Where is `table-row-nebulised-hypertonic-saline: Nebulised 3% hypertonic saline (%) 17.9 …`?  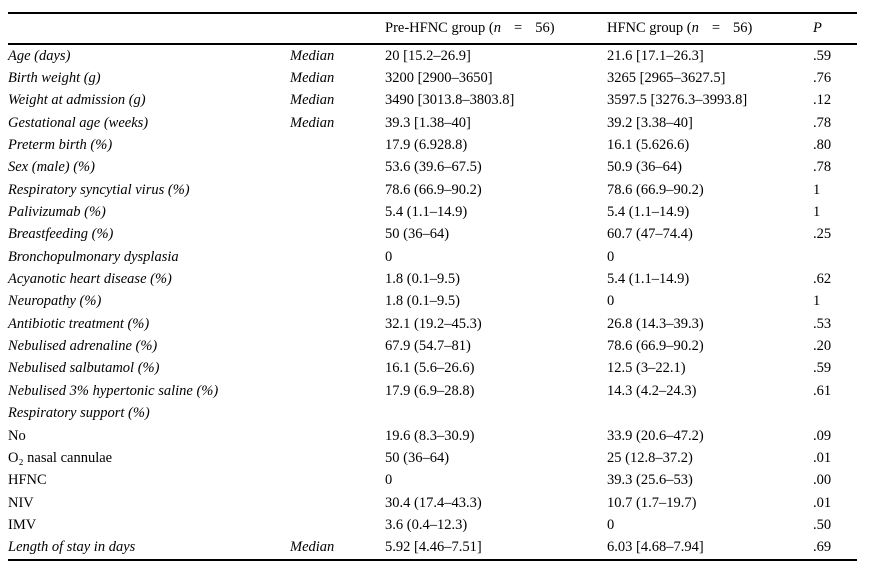
table-row-nebulised-hypertonic-saline: Nebulised 3% hypertonic saline (%) 17.9 … is located at coordinates (432, 391).